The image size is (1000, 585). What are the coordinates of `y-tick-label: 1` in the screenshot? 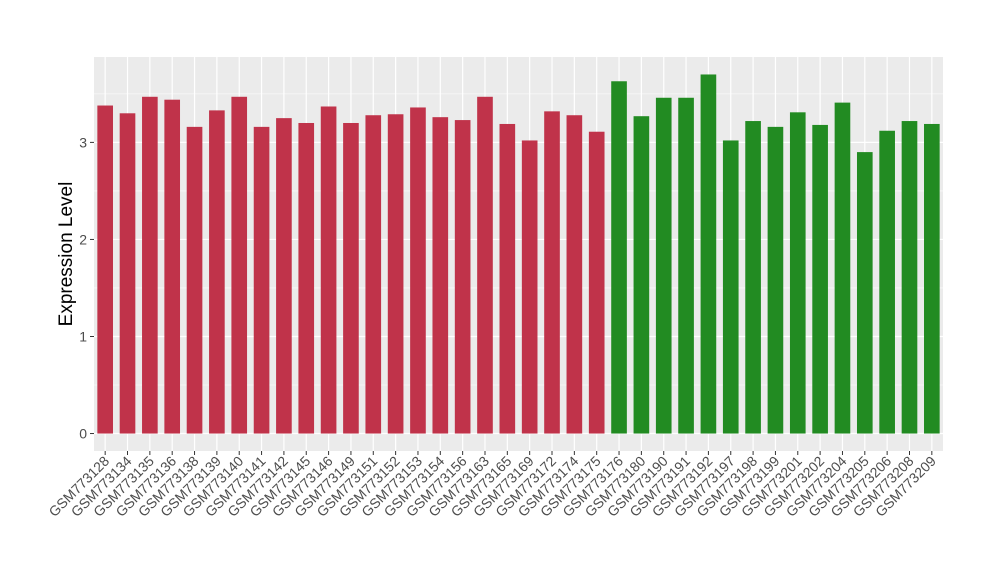 It's located at (83, 336).